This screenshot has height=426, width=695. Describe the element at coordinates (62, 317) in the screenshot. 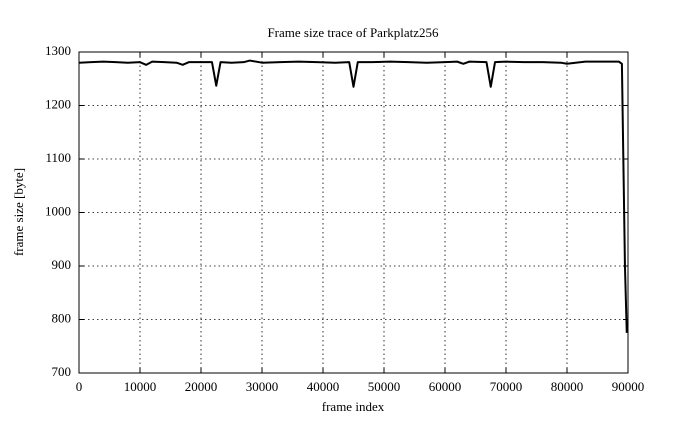

I see `y-tick-label: 800` at that location.